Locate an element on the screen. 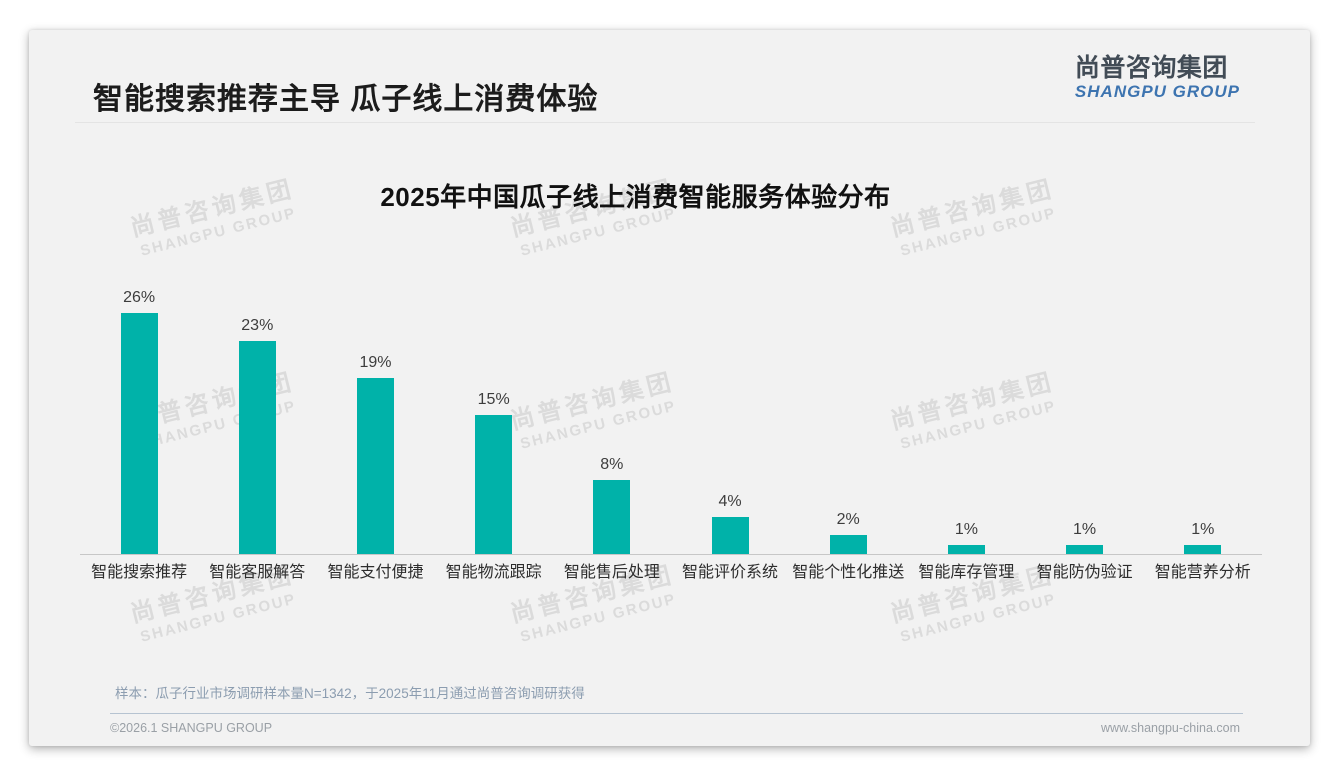  bar-column: 23% is located at coordinates (257, 404).